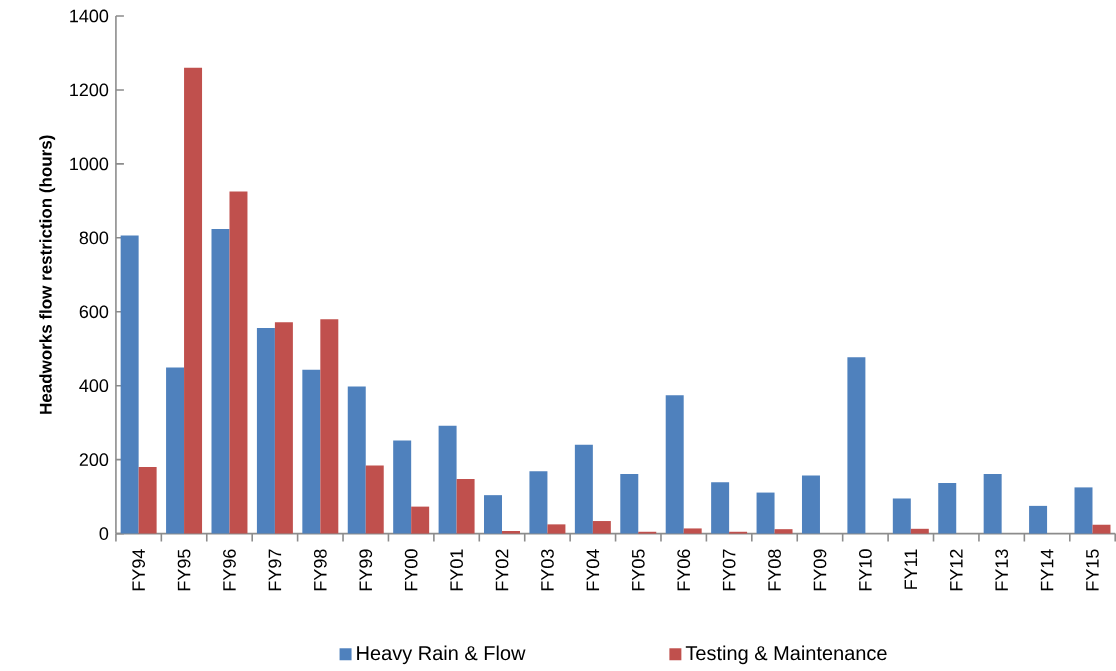  Describe the element at coordinates (139, 570) in the screenshot. I see `x-tick-label: FY94` at that location.